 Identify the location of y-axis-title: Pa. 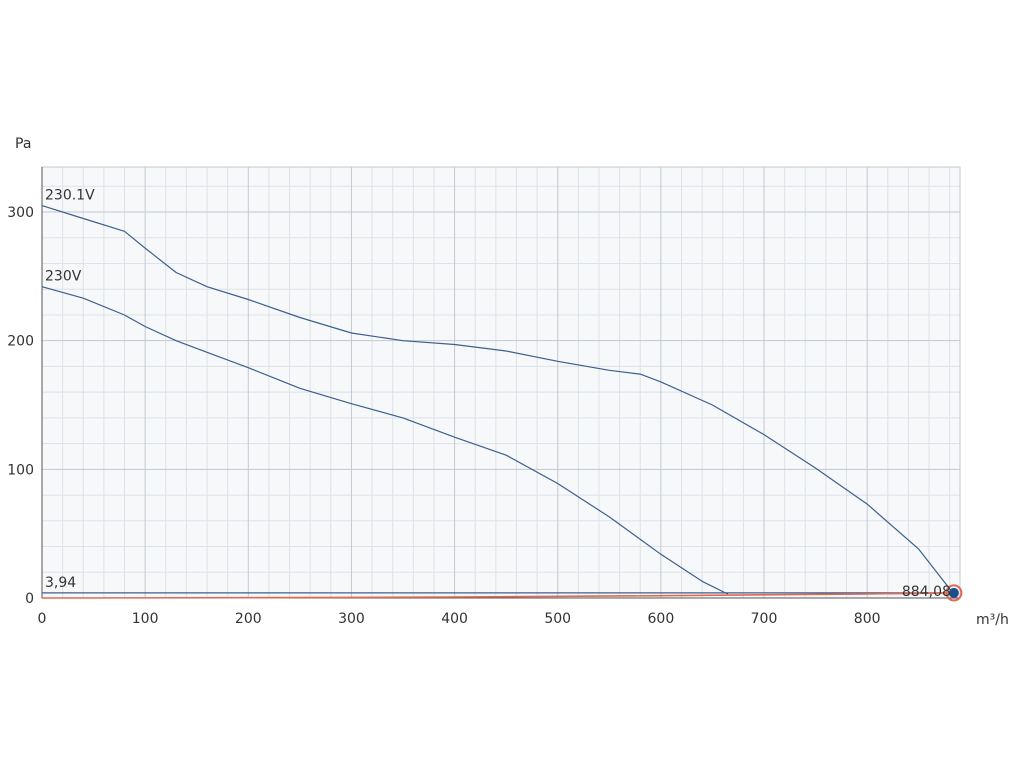
(23, 144).